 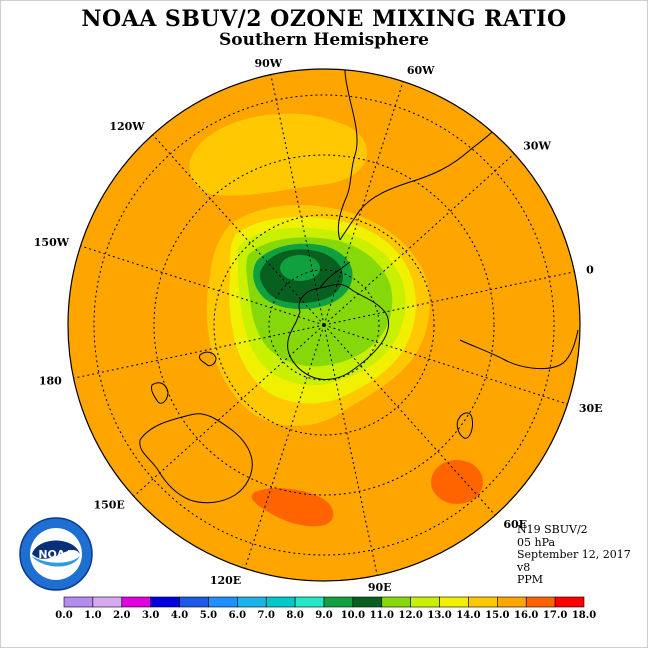 I want to click on colorbar-tick-label: 17.0, so click(x=555, y=615).